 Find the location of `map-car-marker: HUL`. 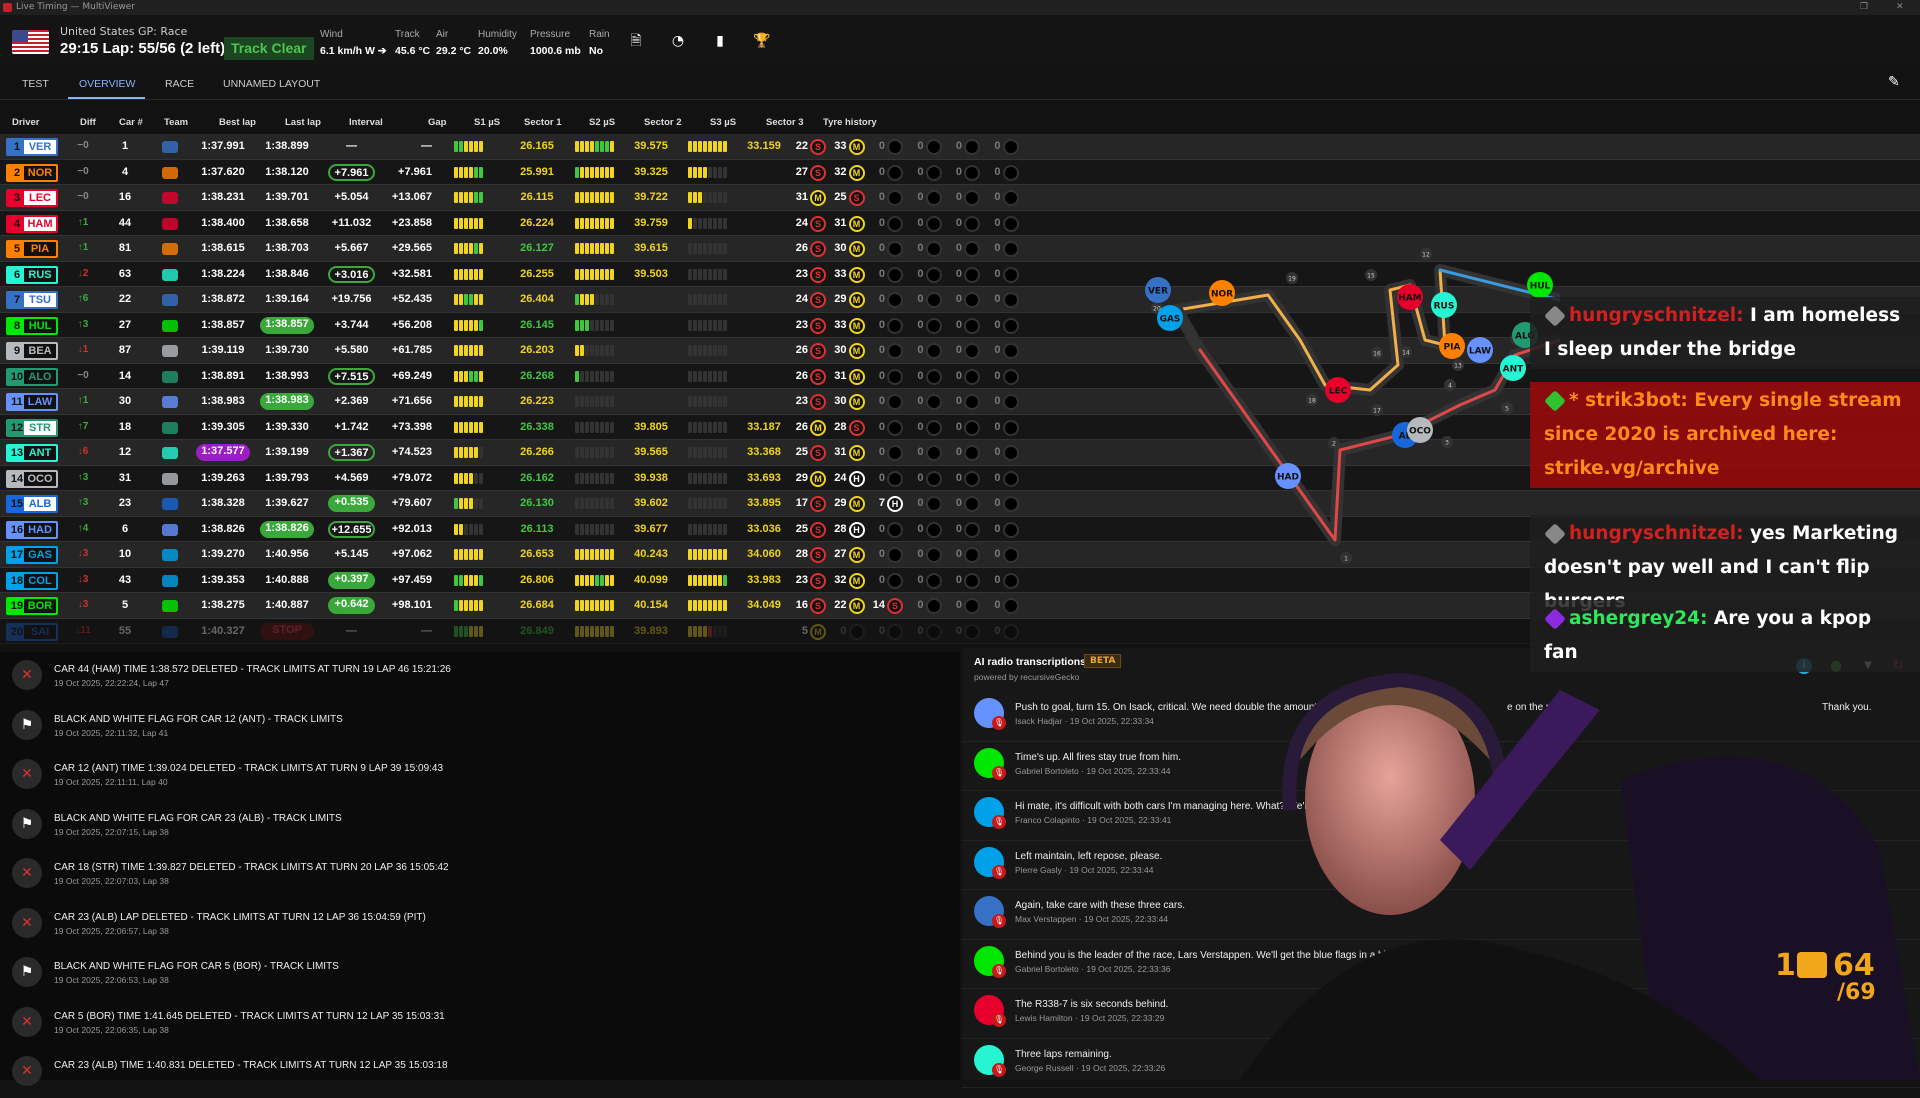

map-car-marker: HUL is located at coordinates (1540, 285).